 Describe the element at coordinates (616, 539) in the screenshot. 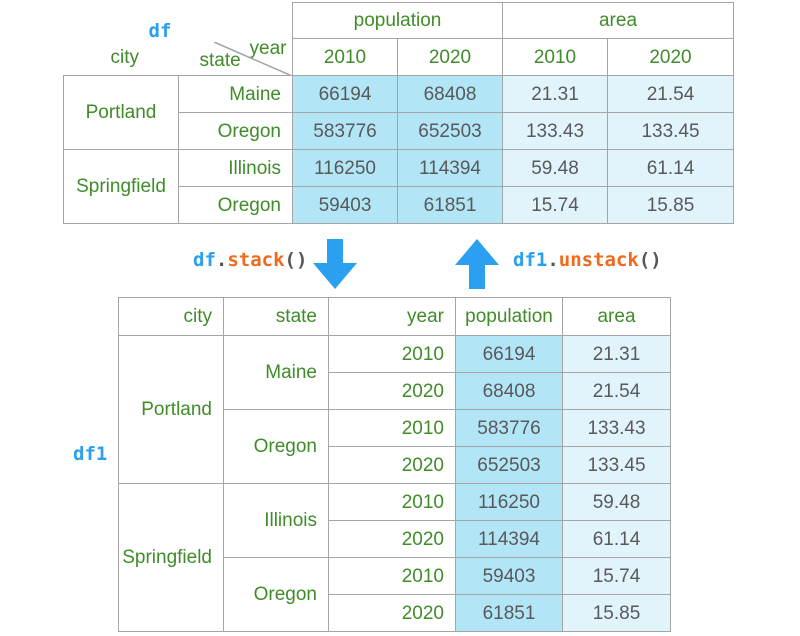

I see `cell-area: 61.14` at that location.